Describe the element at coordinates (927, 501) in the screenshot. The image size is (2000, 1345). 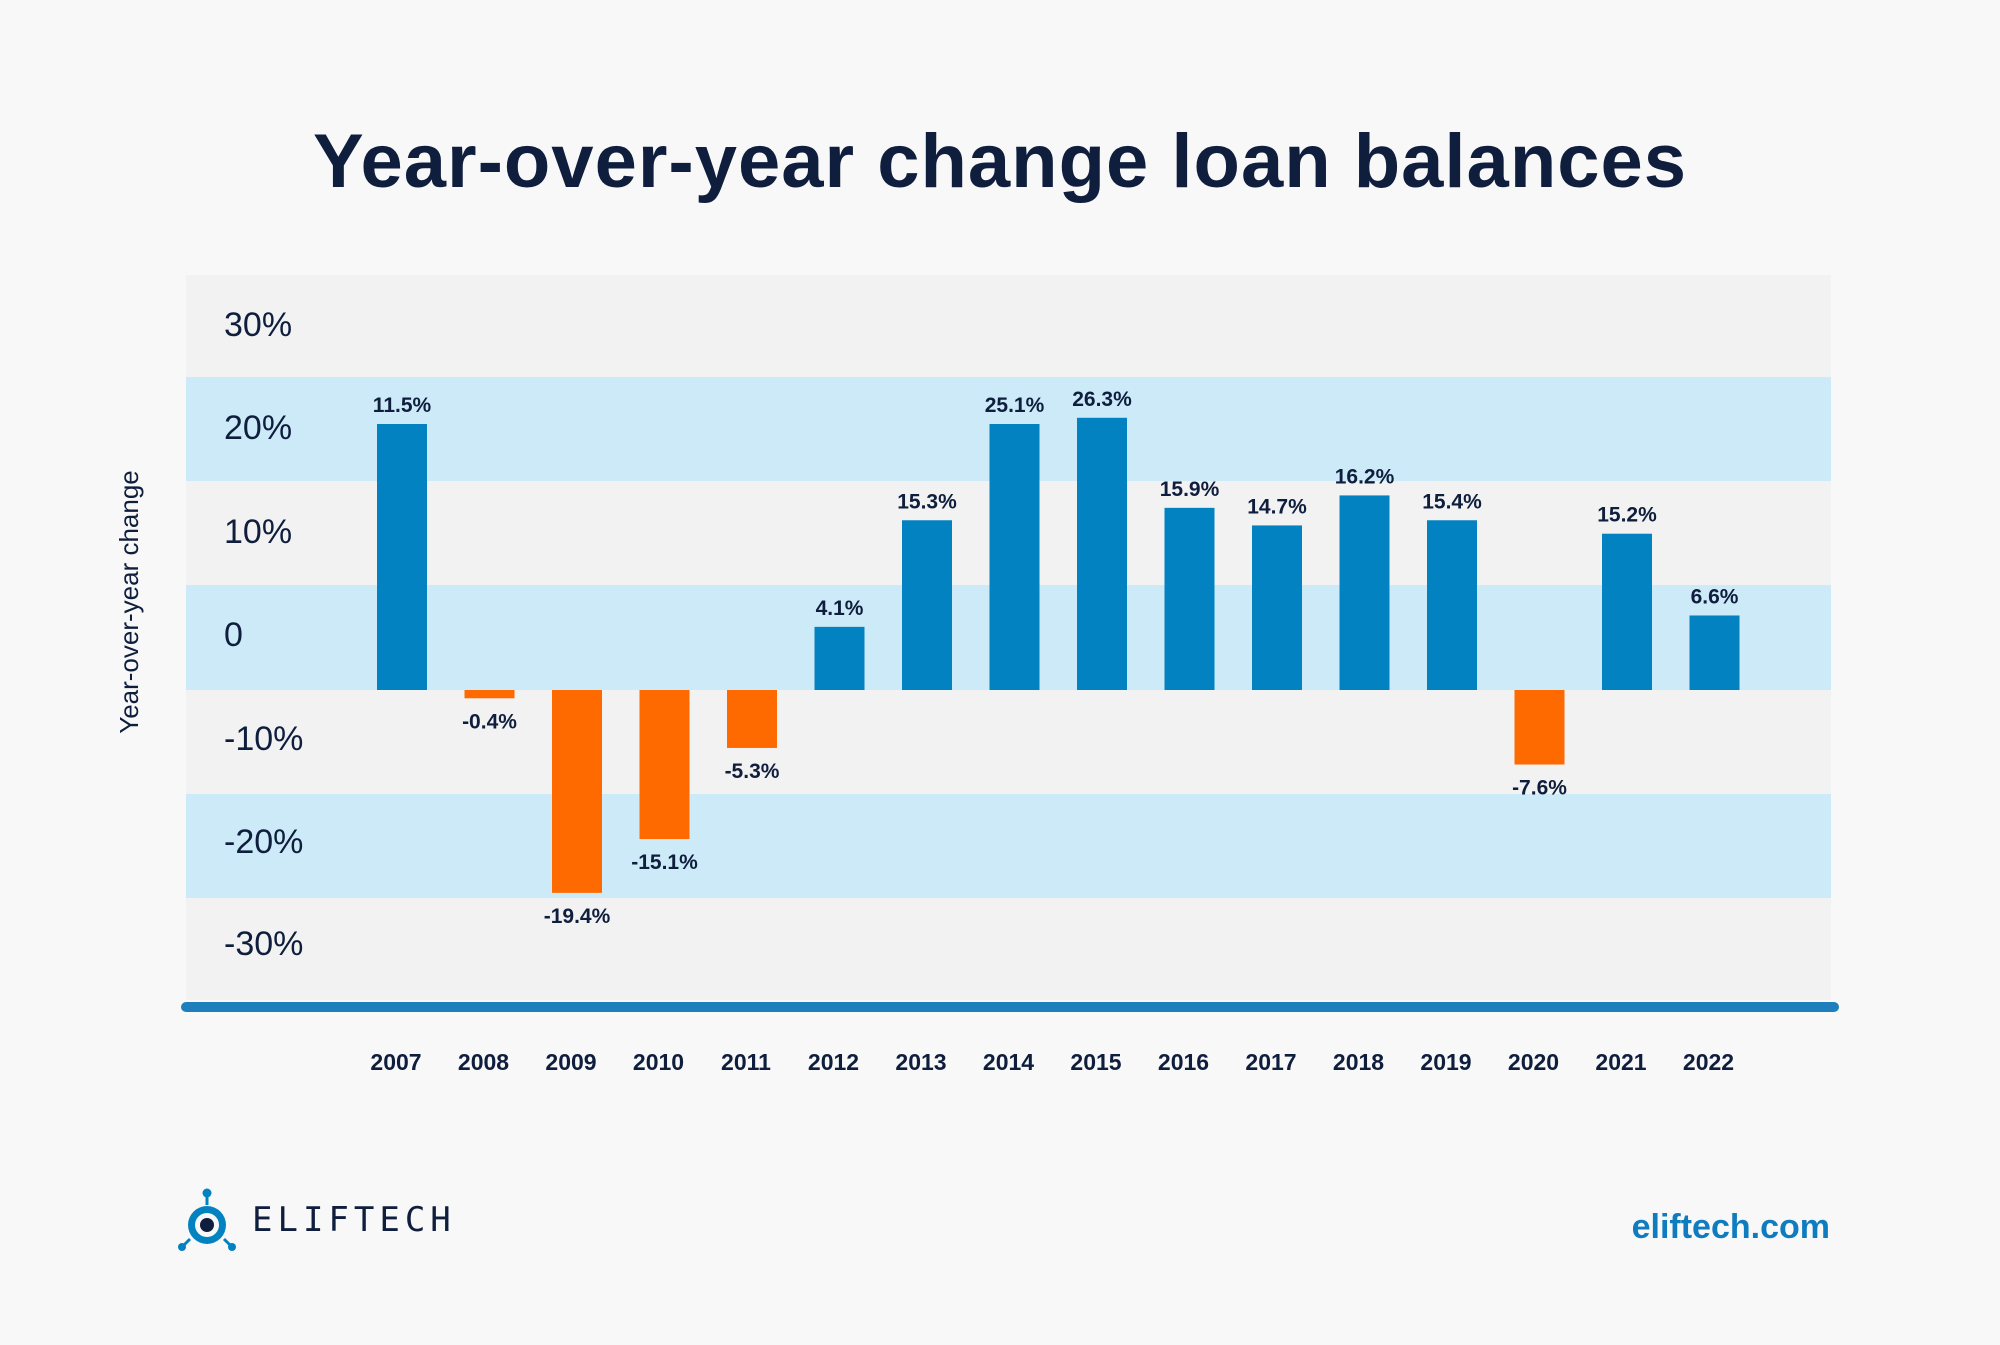
I see `data-label: 15.3%` at that location.